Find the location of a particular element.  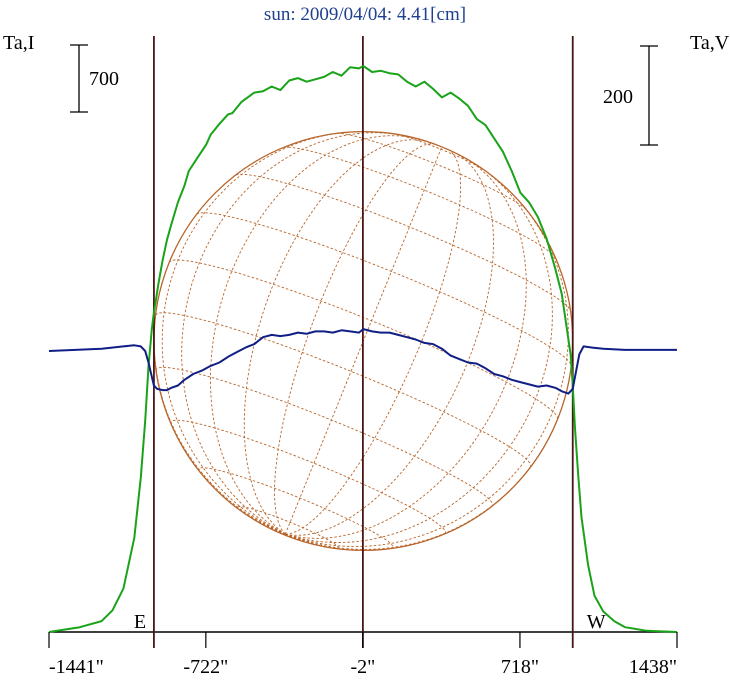

y-axis-label-right: Ta,V is located at coordinates (710, 43).